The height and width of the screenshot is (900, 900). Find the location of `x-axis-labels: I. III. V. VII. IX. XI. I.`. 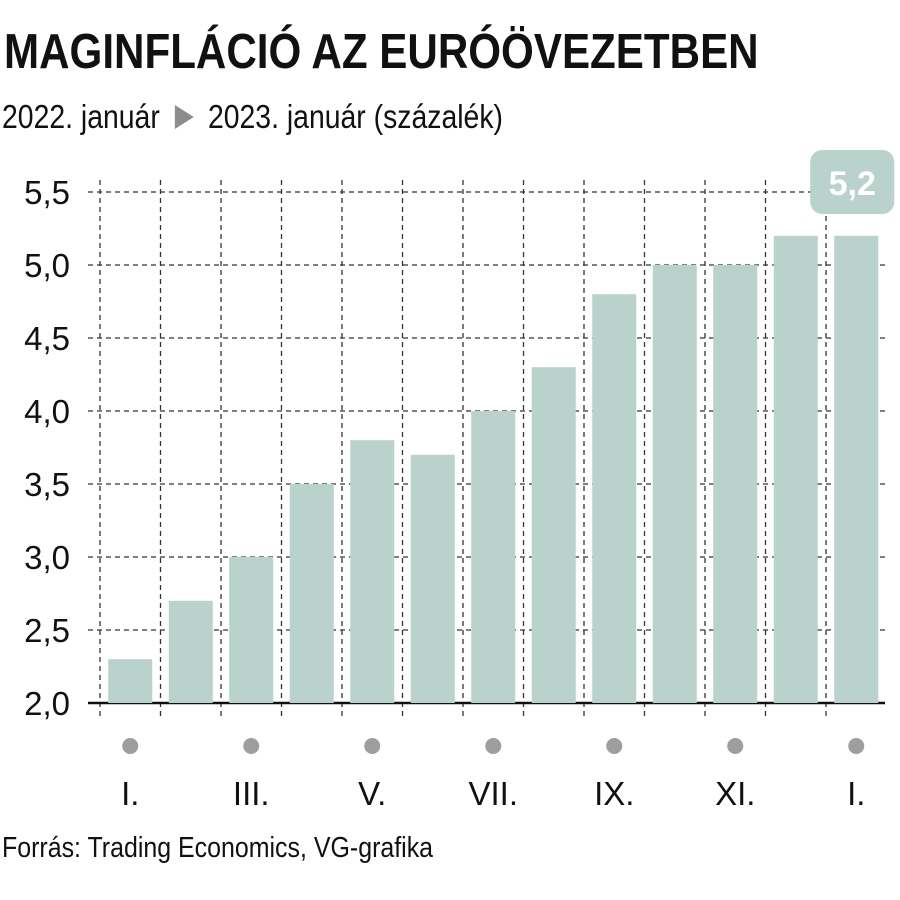

x-axis-labels: I. III. V. VII. IX. XI. I. is located at coordinates (493, 793).